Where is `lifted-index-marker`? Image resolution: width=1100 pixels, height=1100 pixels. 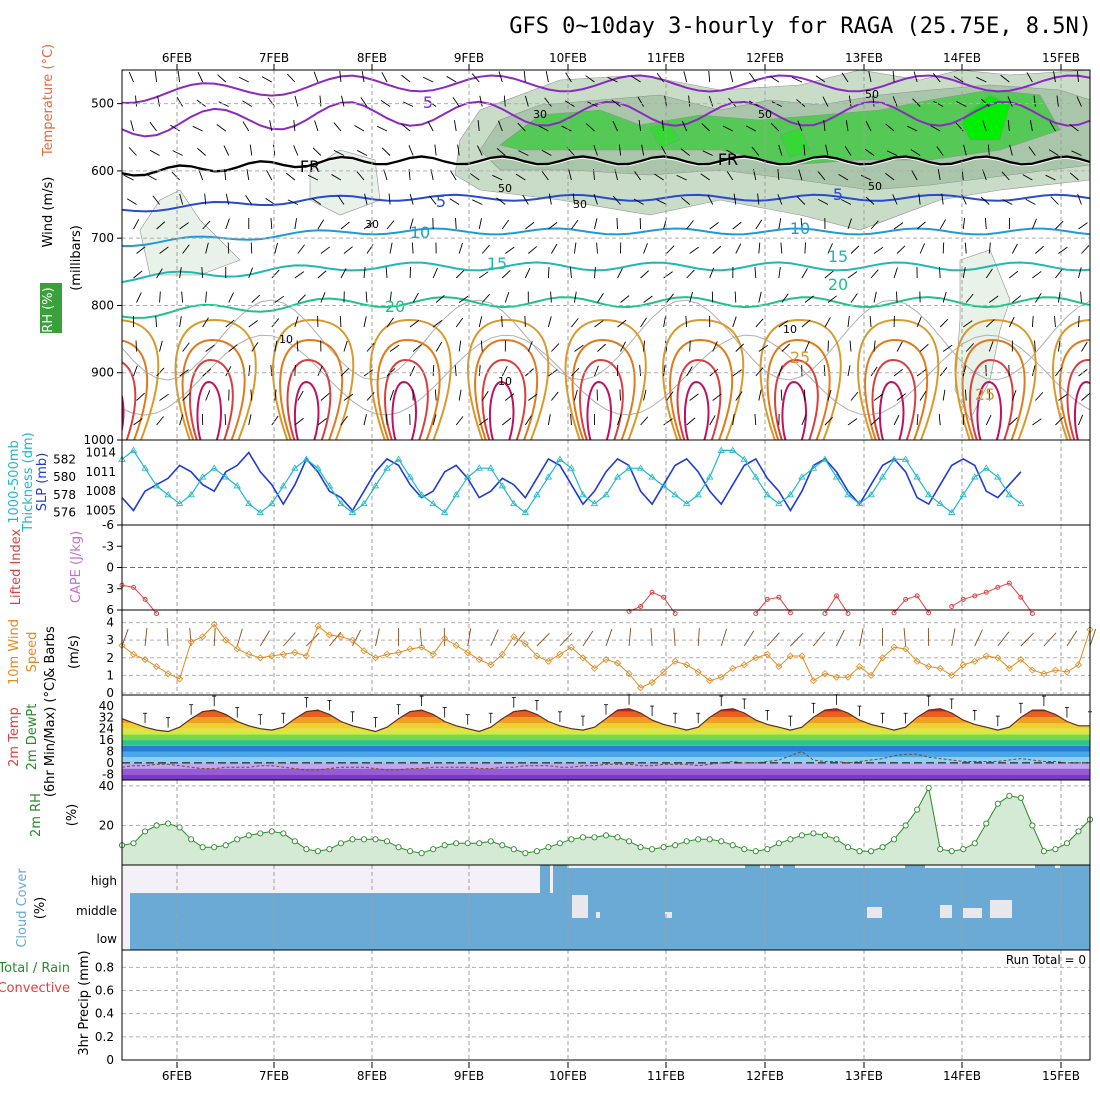
lifted-index-marker is located at coordinates (848, 614).